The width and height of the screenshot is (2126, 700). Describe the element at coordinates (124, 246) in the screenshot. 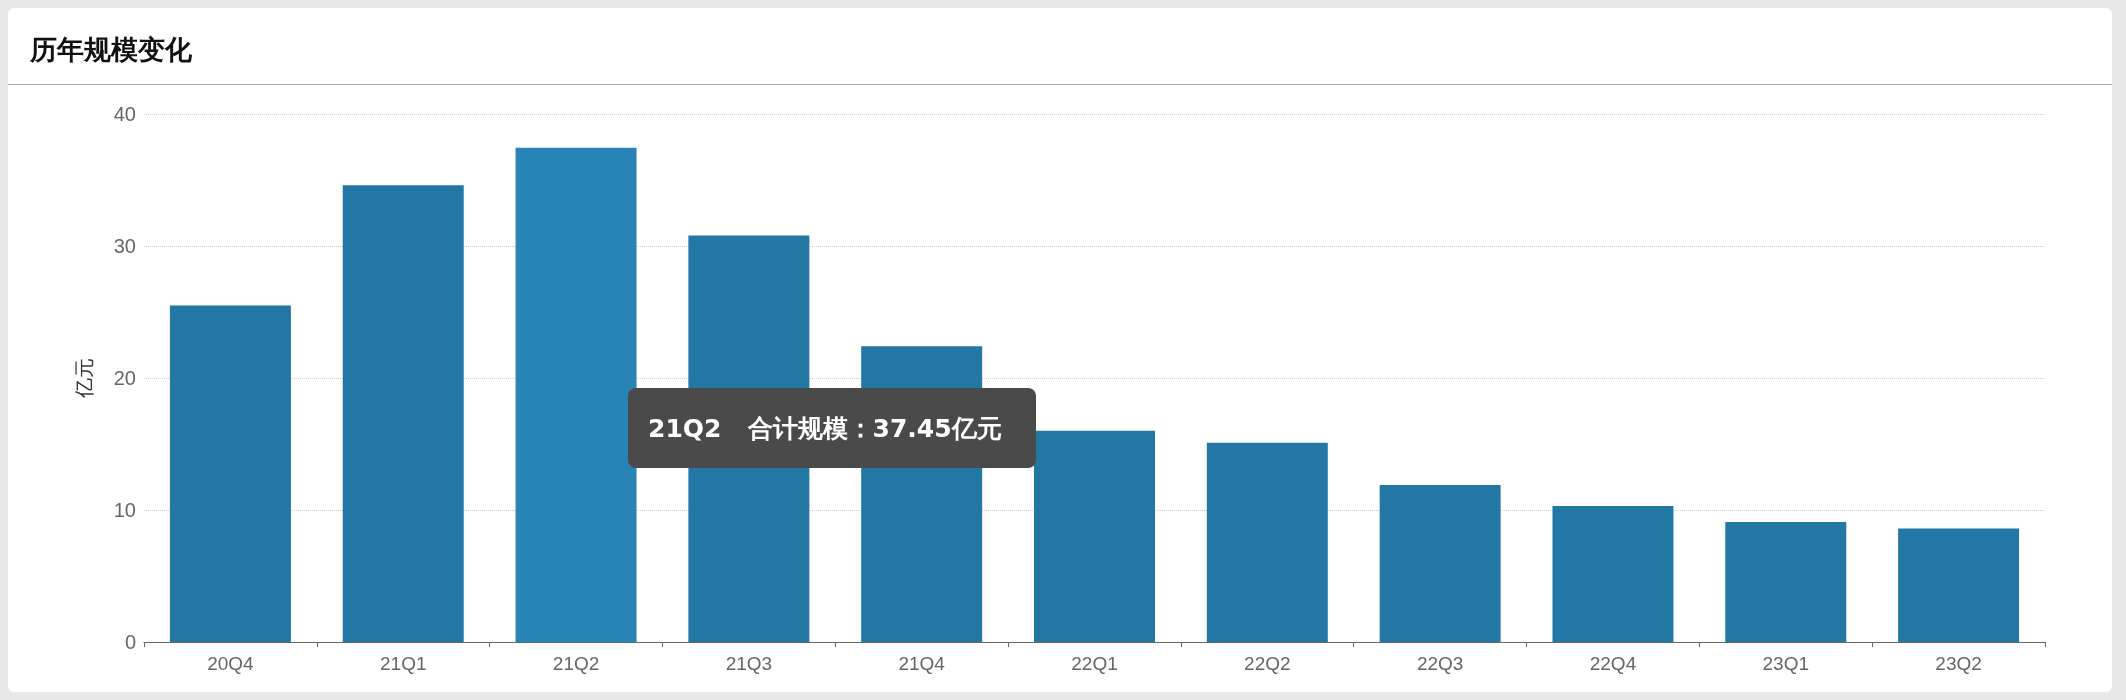

I see `y-tick-label: 30` at that location.